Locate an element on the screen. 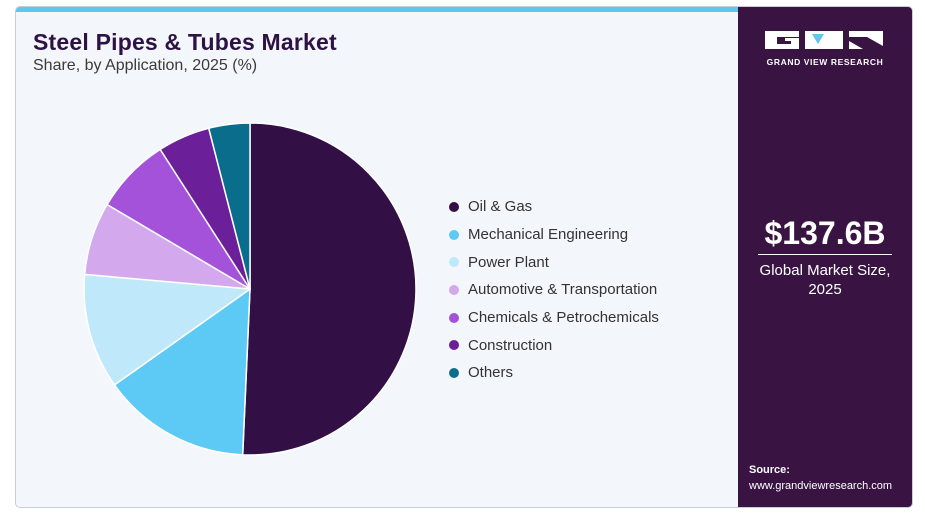  market-size-label: Global Market Size, 2025 is located at coordinates (825, 280).